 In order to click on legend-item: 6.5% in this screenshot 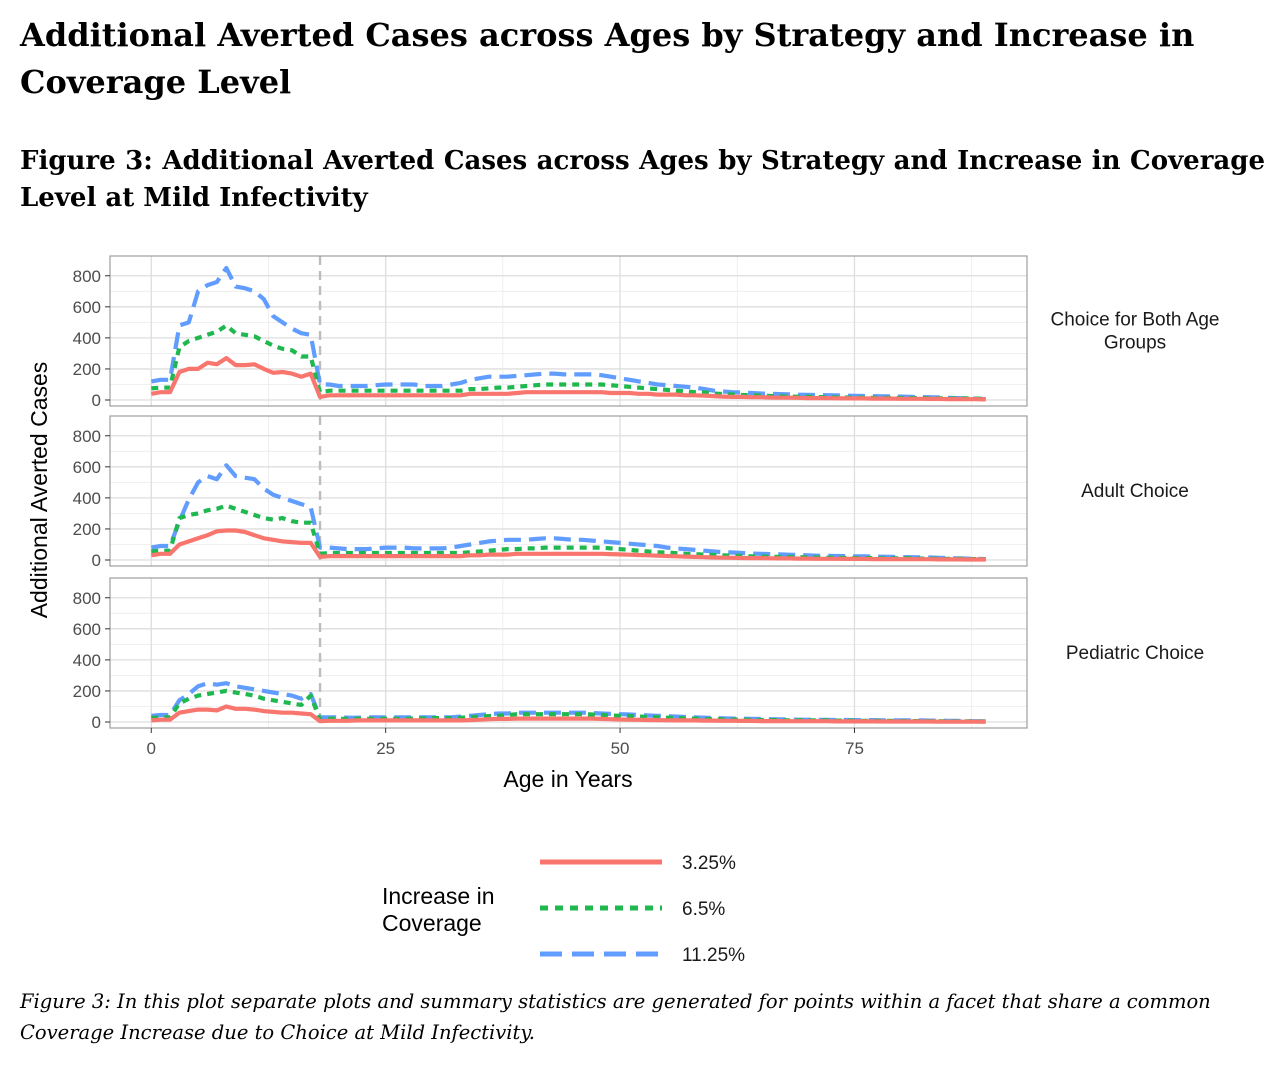, I will do `click(632, 909)`.